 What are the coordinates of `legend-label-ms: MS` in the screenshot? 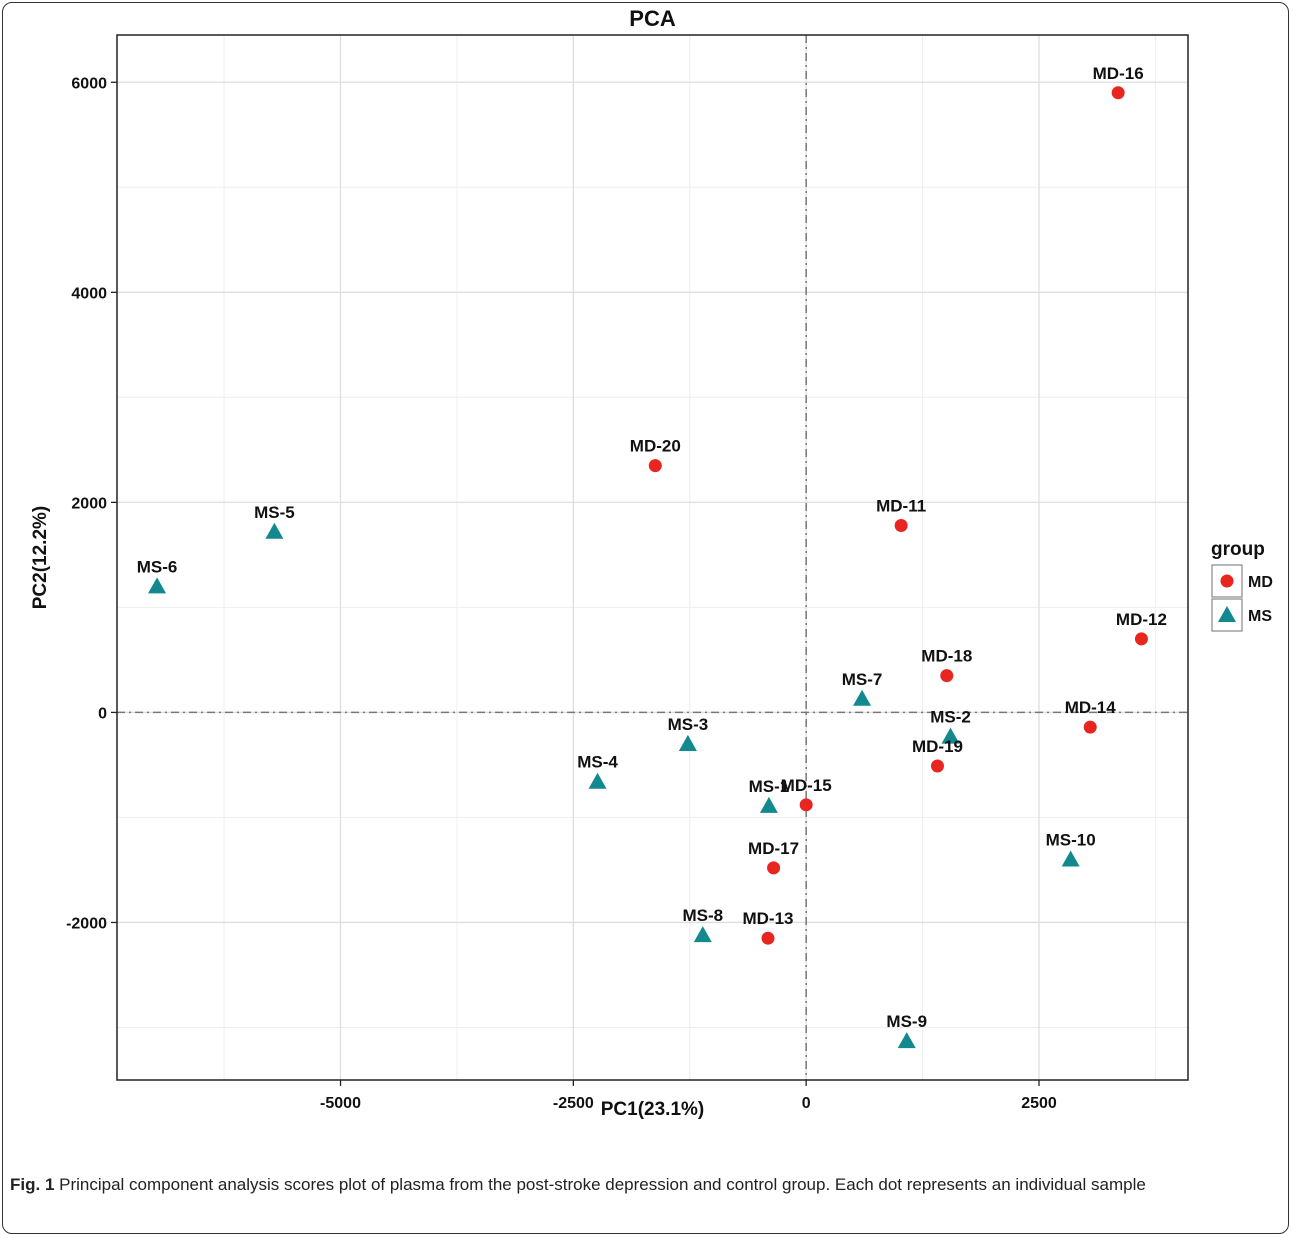 It's located at (1260, 616).